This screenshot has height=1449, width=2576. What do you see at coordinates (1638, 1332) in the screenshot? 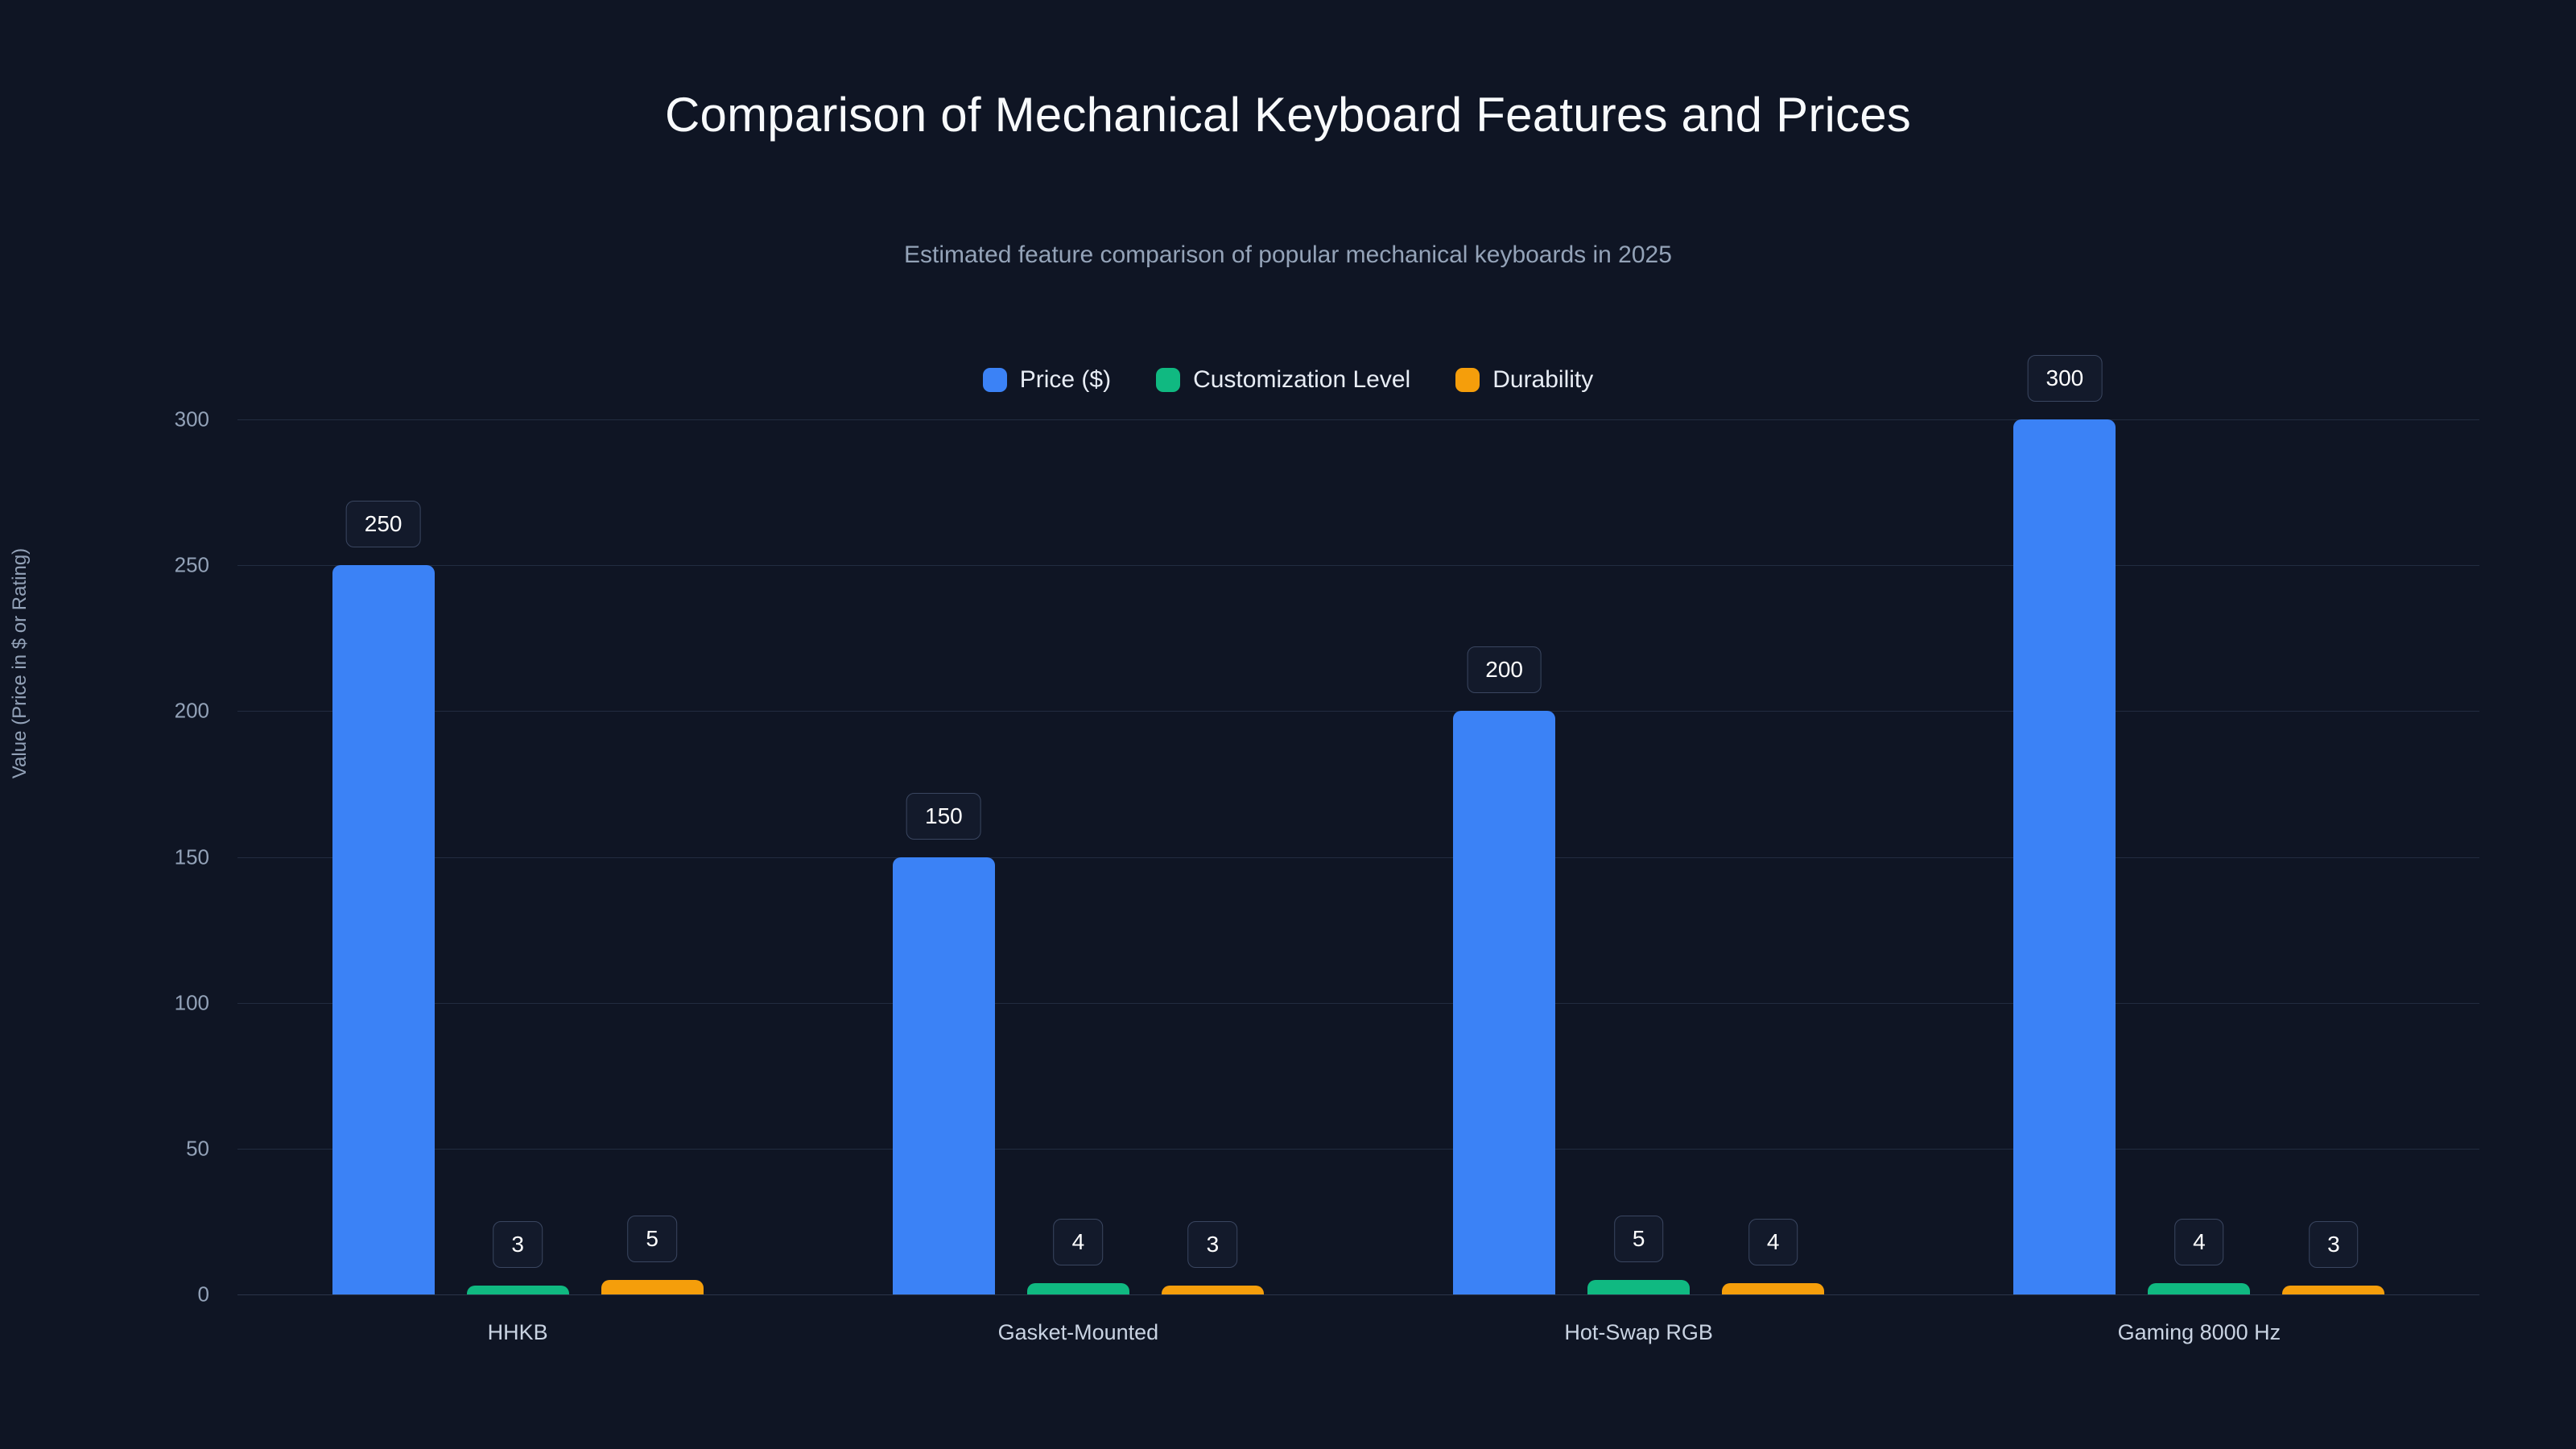
I see `x-axis-category-label: Hot-Swap RGB` at bounding box center [1638, 1332].